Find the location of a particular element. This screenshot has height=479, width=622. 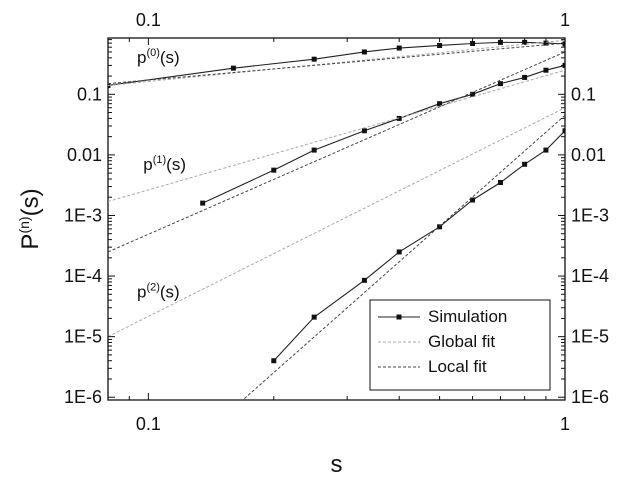

curve-label-sup: (2) is located at coordinates (152, 288).